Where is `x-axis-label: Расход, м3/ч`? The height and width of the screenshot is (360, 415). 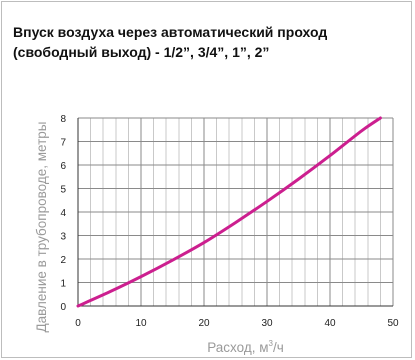 x-axis-label: Расход, м3/ч is located at coordinates (245, 347).